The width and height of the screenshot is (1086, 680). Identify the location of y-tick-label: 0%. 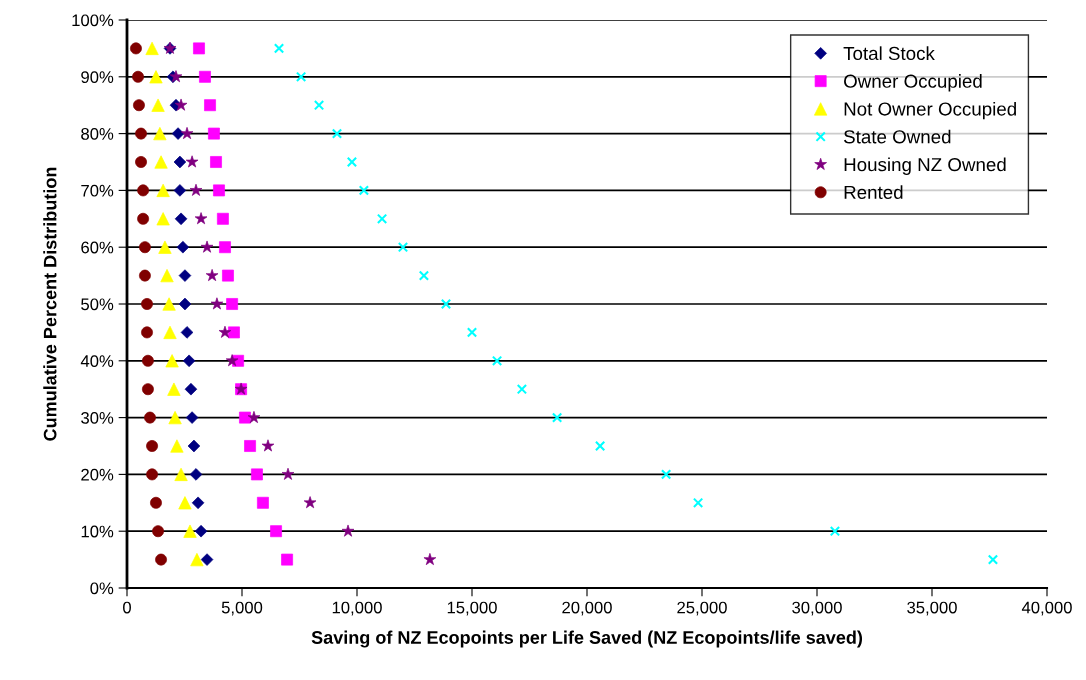
(102, 588).